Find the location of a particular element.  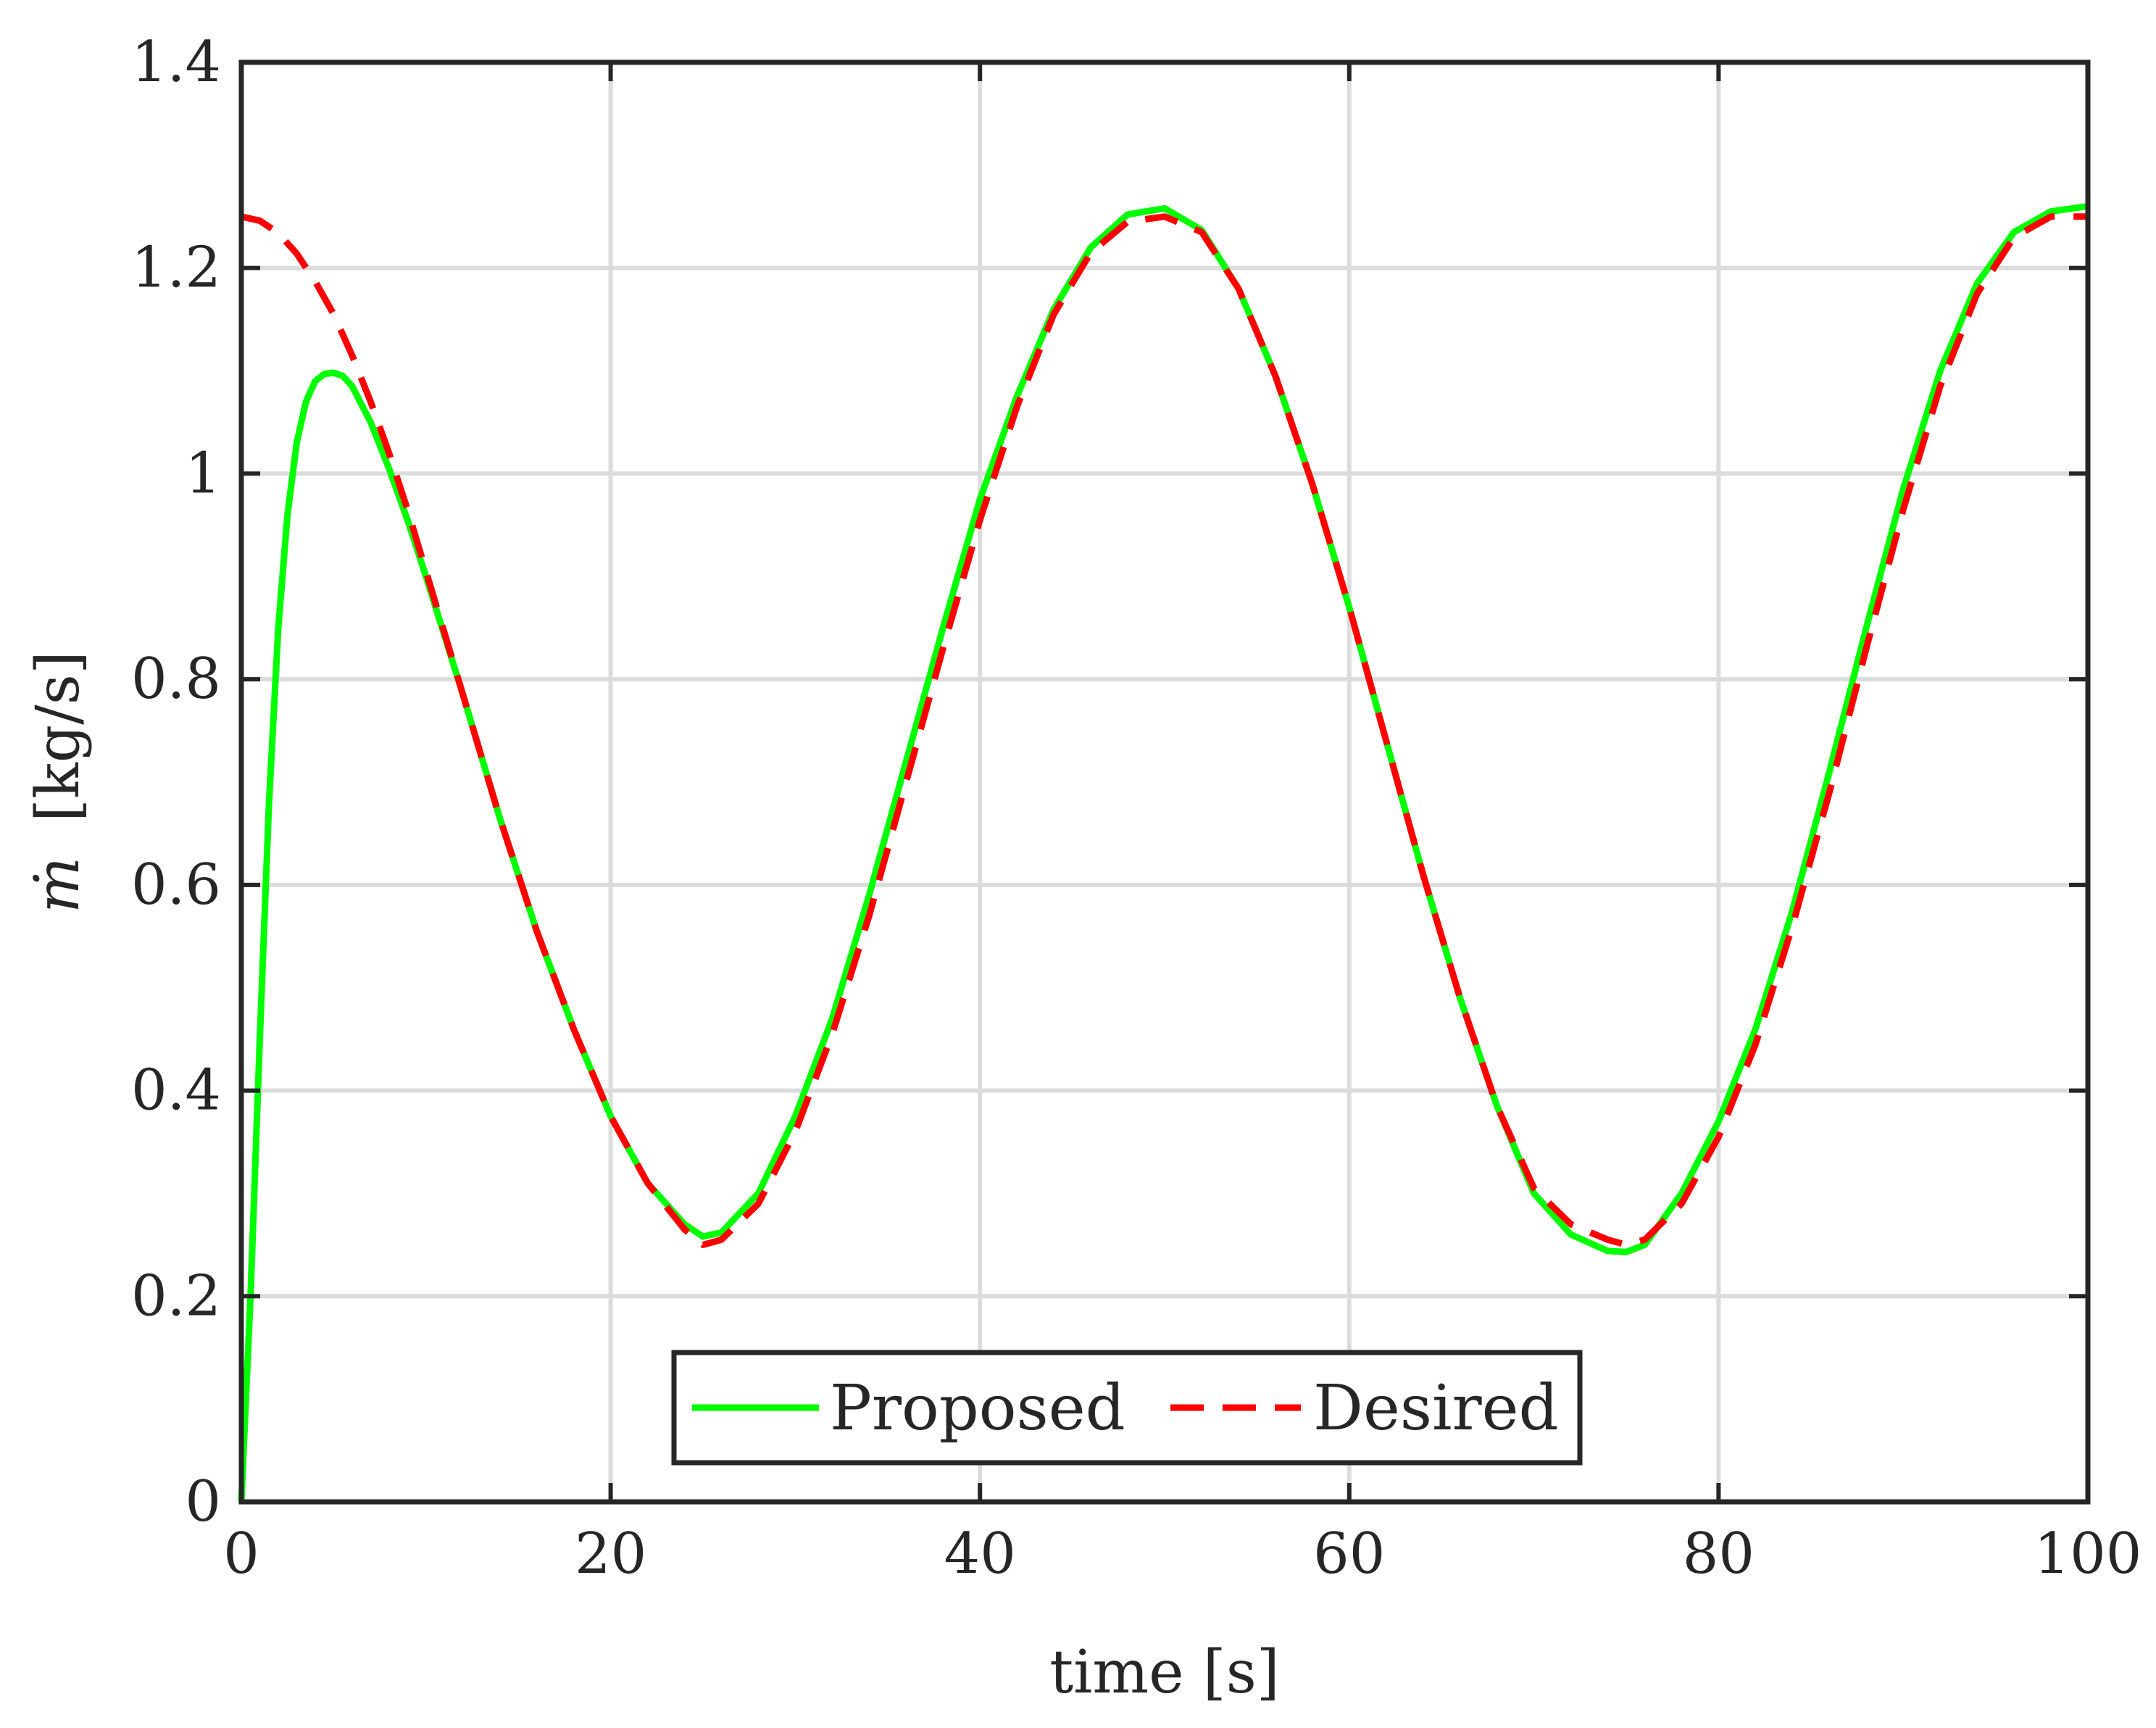

y-tick-label: 0.2 is located at coordinates (176, 1296).